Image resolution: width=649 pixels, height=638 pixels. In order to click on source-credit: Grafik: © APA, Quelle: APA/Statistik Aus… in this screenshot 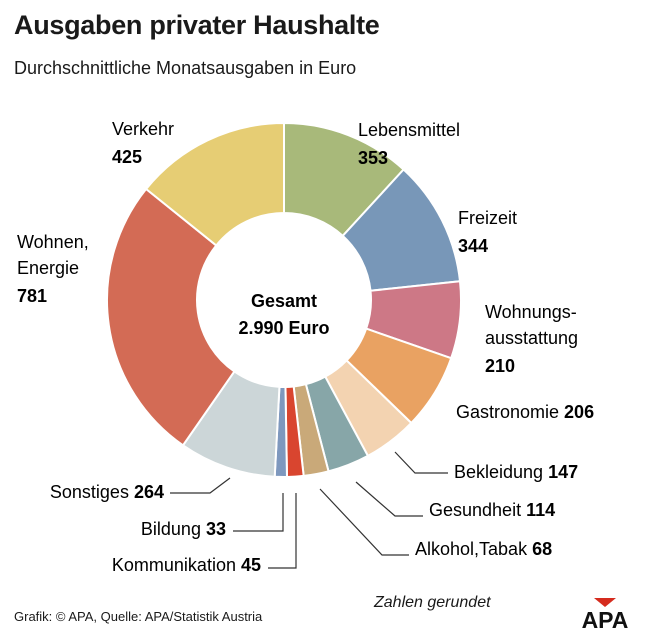, I will do `click(138, 616)`.